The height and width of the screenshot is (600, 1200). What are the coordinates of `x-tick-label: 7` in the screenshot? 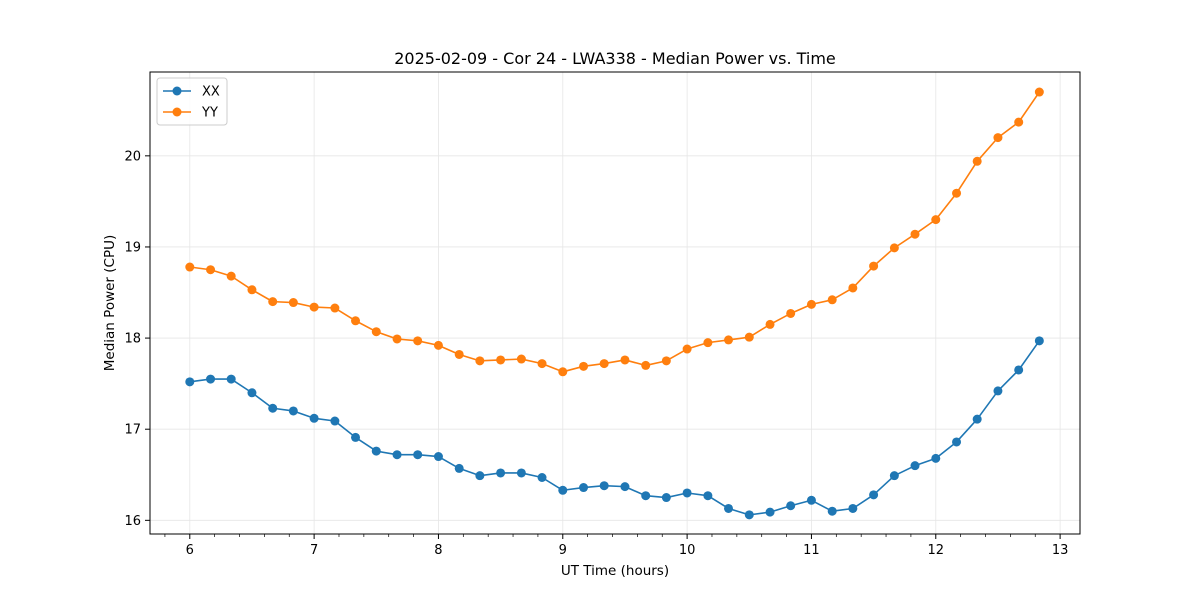 It's located at (314, 550).